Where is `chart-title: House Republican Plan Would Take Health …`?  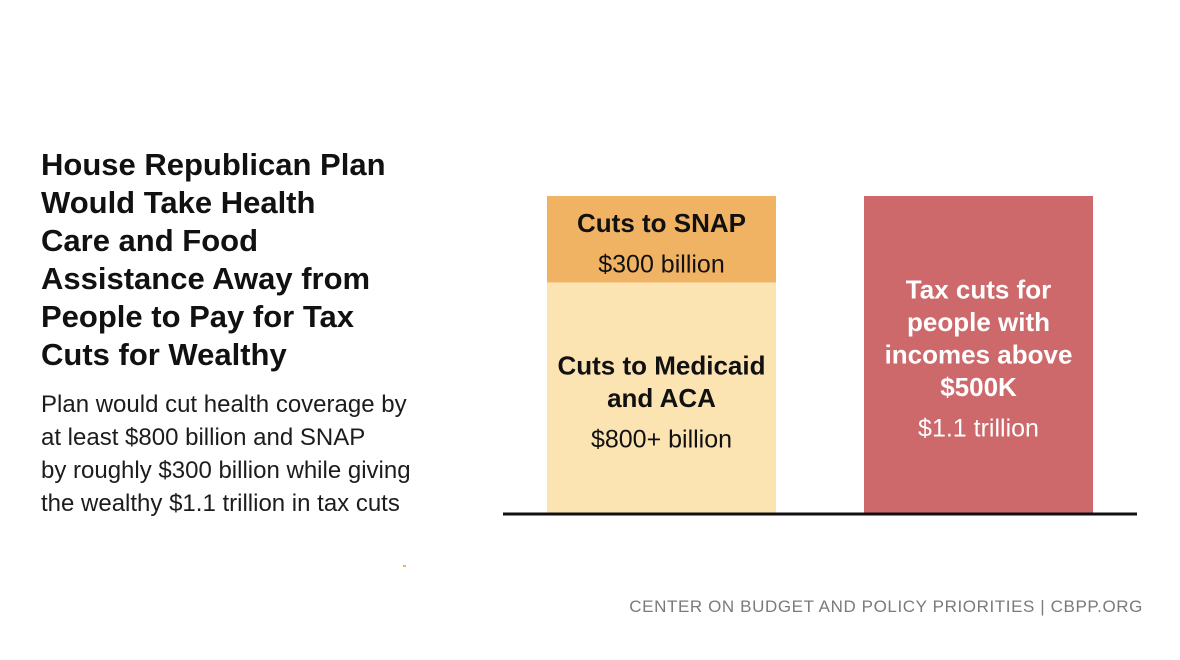 chart-title: House Republican Plan Would Take Health … is located at coordinates (256, 260).